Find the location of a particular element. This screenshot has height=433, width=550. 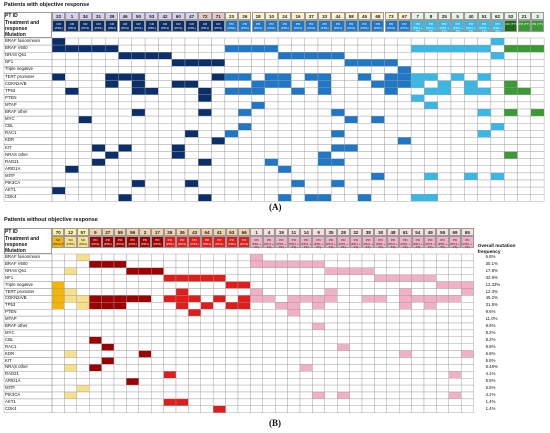

patient-id: 17 is located at coordinates (157, 232).